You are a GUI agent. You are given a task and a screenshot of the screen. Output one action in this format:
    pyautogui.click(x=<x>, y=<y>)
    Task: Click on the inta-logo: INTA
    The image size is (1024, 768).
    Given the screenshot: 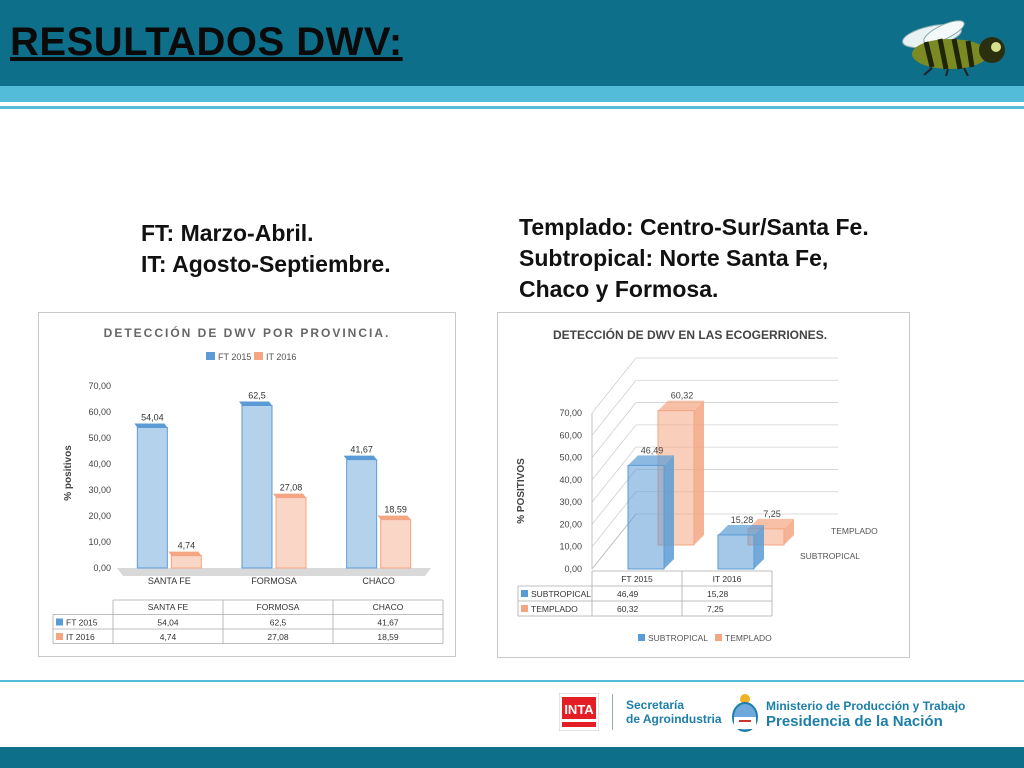 What is the action you would take?
    pyautogui.click(x=579, y=712)
    